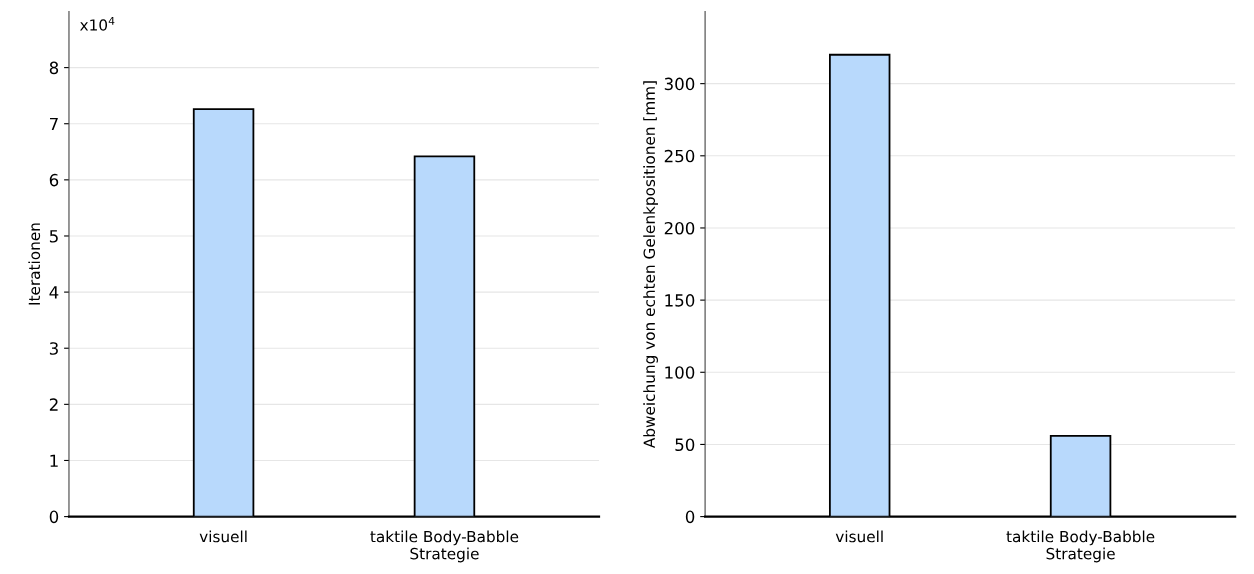 This screenshot has height=574, width=1254. I want to click on y-tick-label: 200, so click(679, 228).